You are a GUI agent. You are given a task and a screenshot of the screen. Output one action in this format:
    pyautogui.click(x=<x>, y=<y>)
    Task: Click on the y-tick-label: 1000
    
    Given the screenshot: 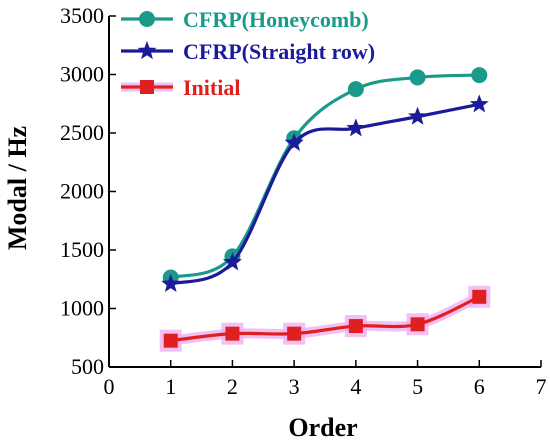 What is the action you would take?
    pyautogui.click(x=82, y=308)
    